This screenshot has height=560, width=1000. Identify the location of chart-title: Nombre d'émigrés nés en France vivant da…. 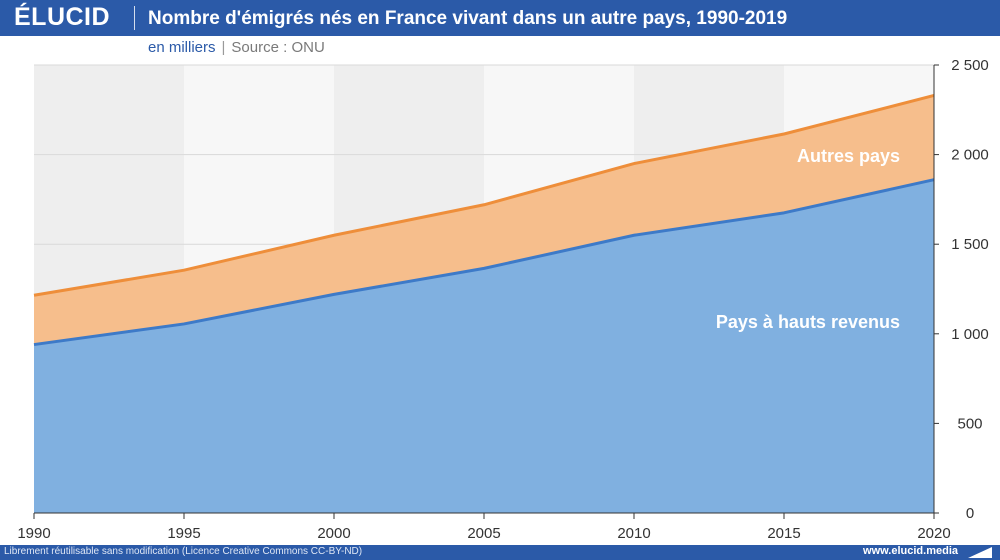
(468, 18).